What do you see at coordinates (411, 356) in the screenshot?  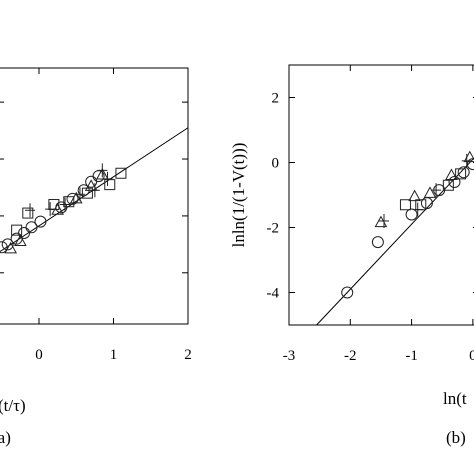 I see `x-tick-label: -1` at bounding box center [411, 356].